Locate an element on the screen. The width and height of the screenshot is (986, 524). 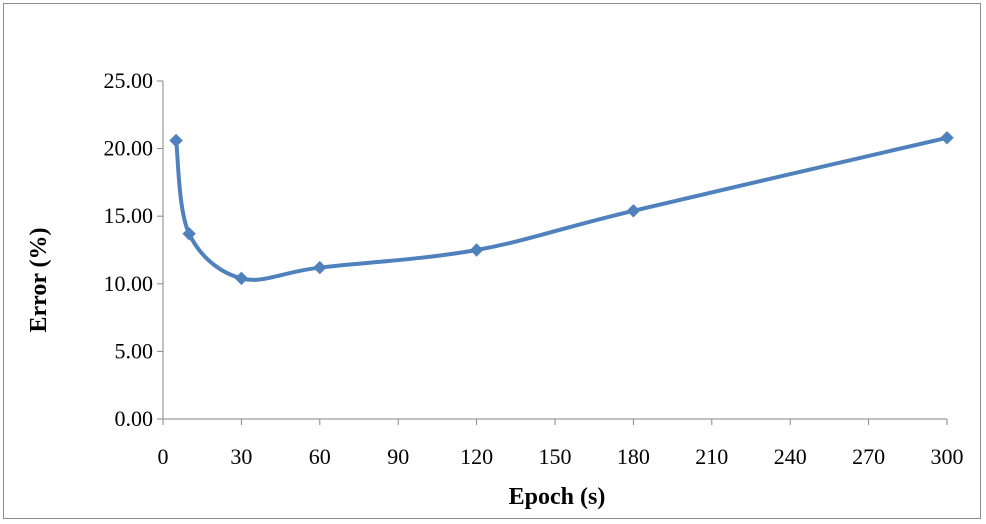
x-tick-label: 180 is located at coordinates (633, 456).